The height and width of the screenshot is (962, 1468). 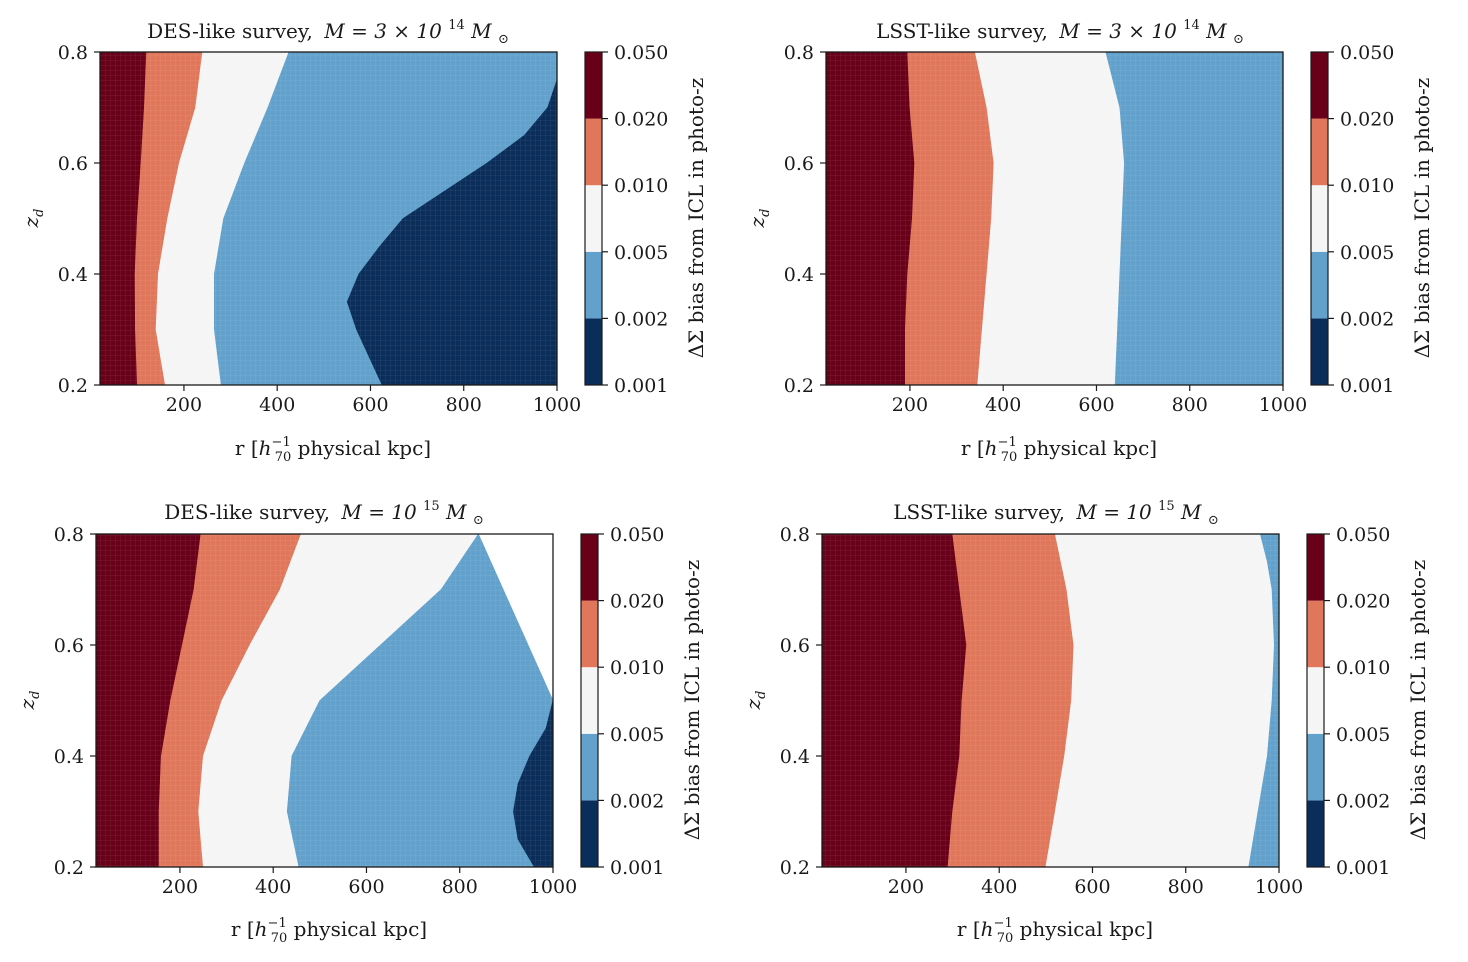 I want to click on x-axis-label: r [h−1 70 physical kpc], so click(x=333, y=450).